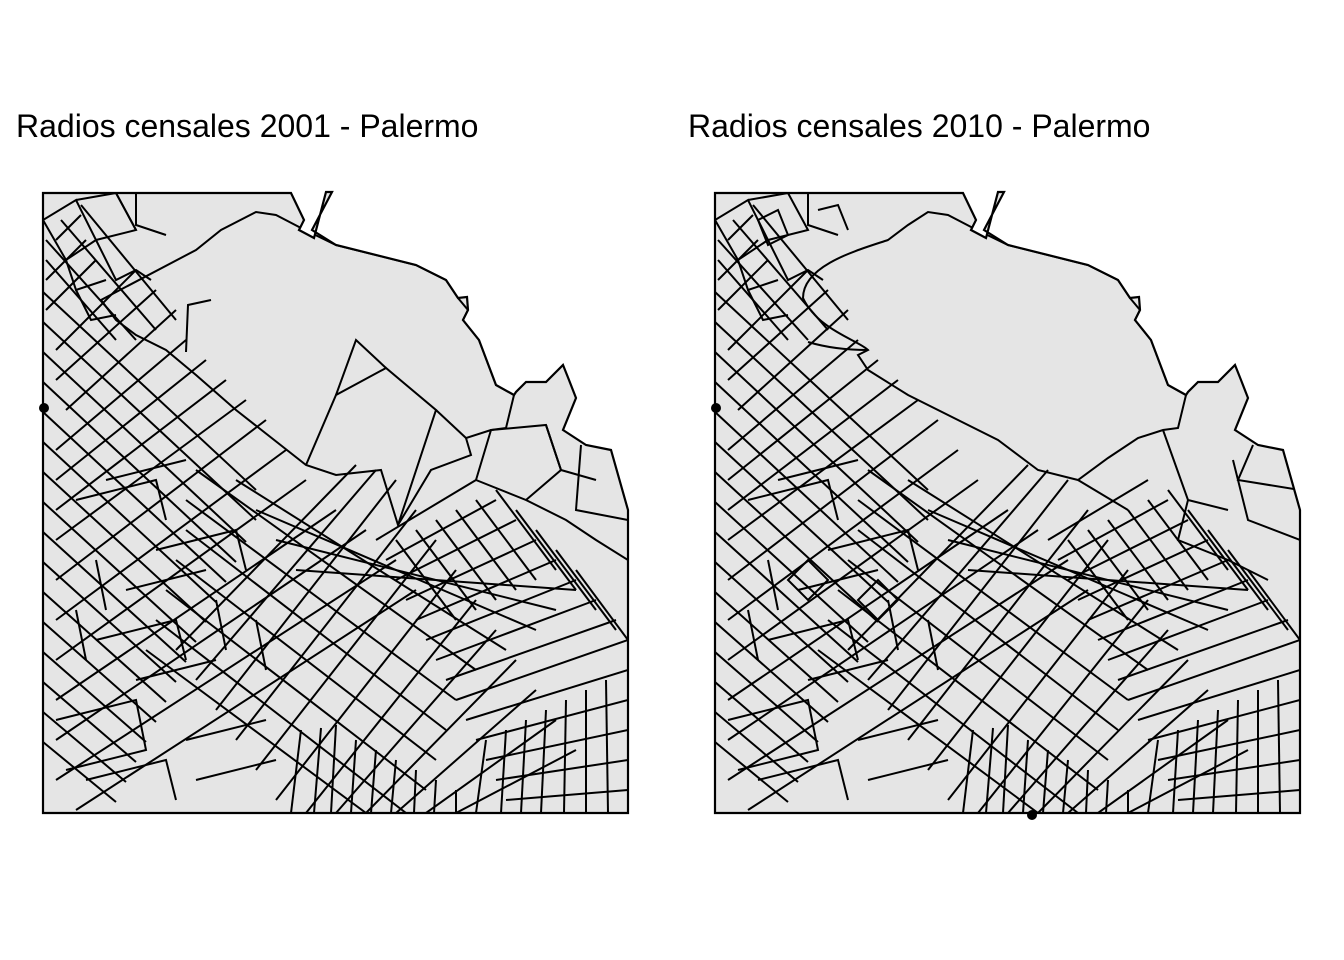  What do you see at coordinates (247, 126) in the screenshot?
I see `panel-title-2001: Radios censales 2001 - Palermo` at bounding box center [247, 126].